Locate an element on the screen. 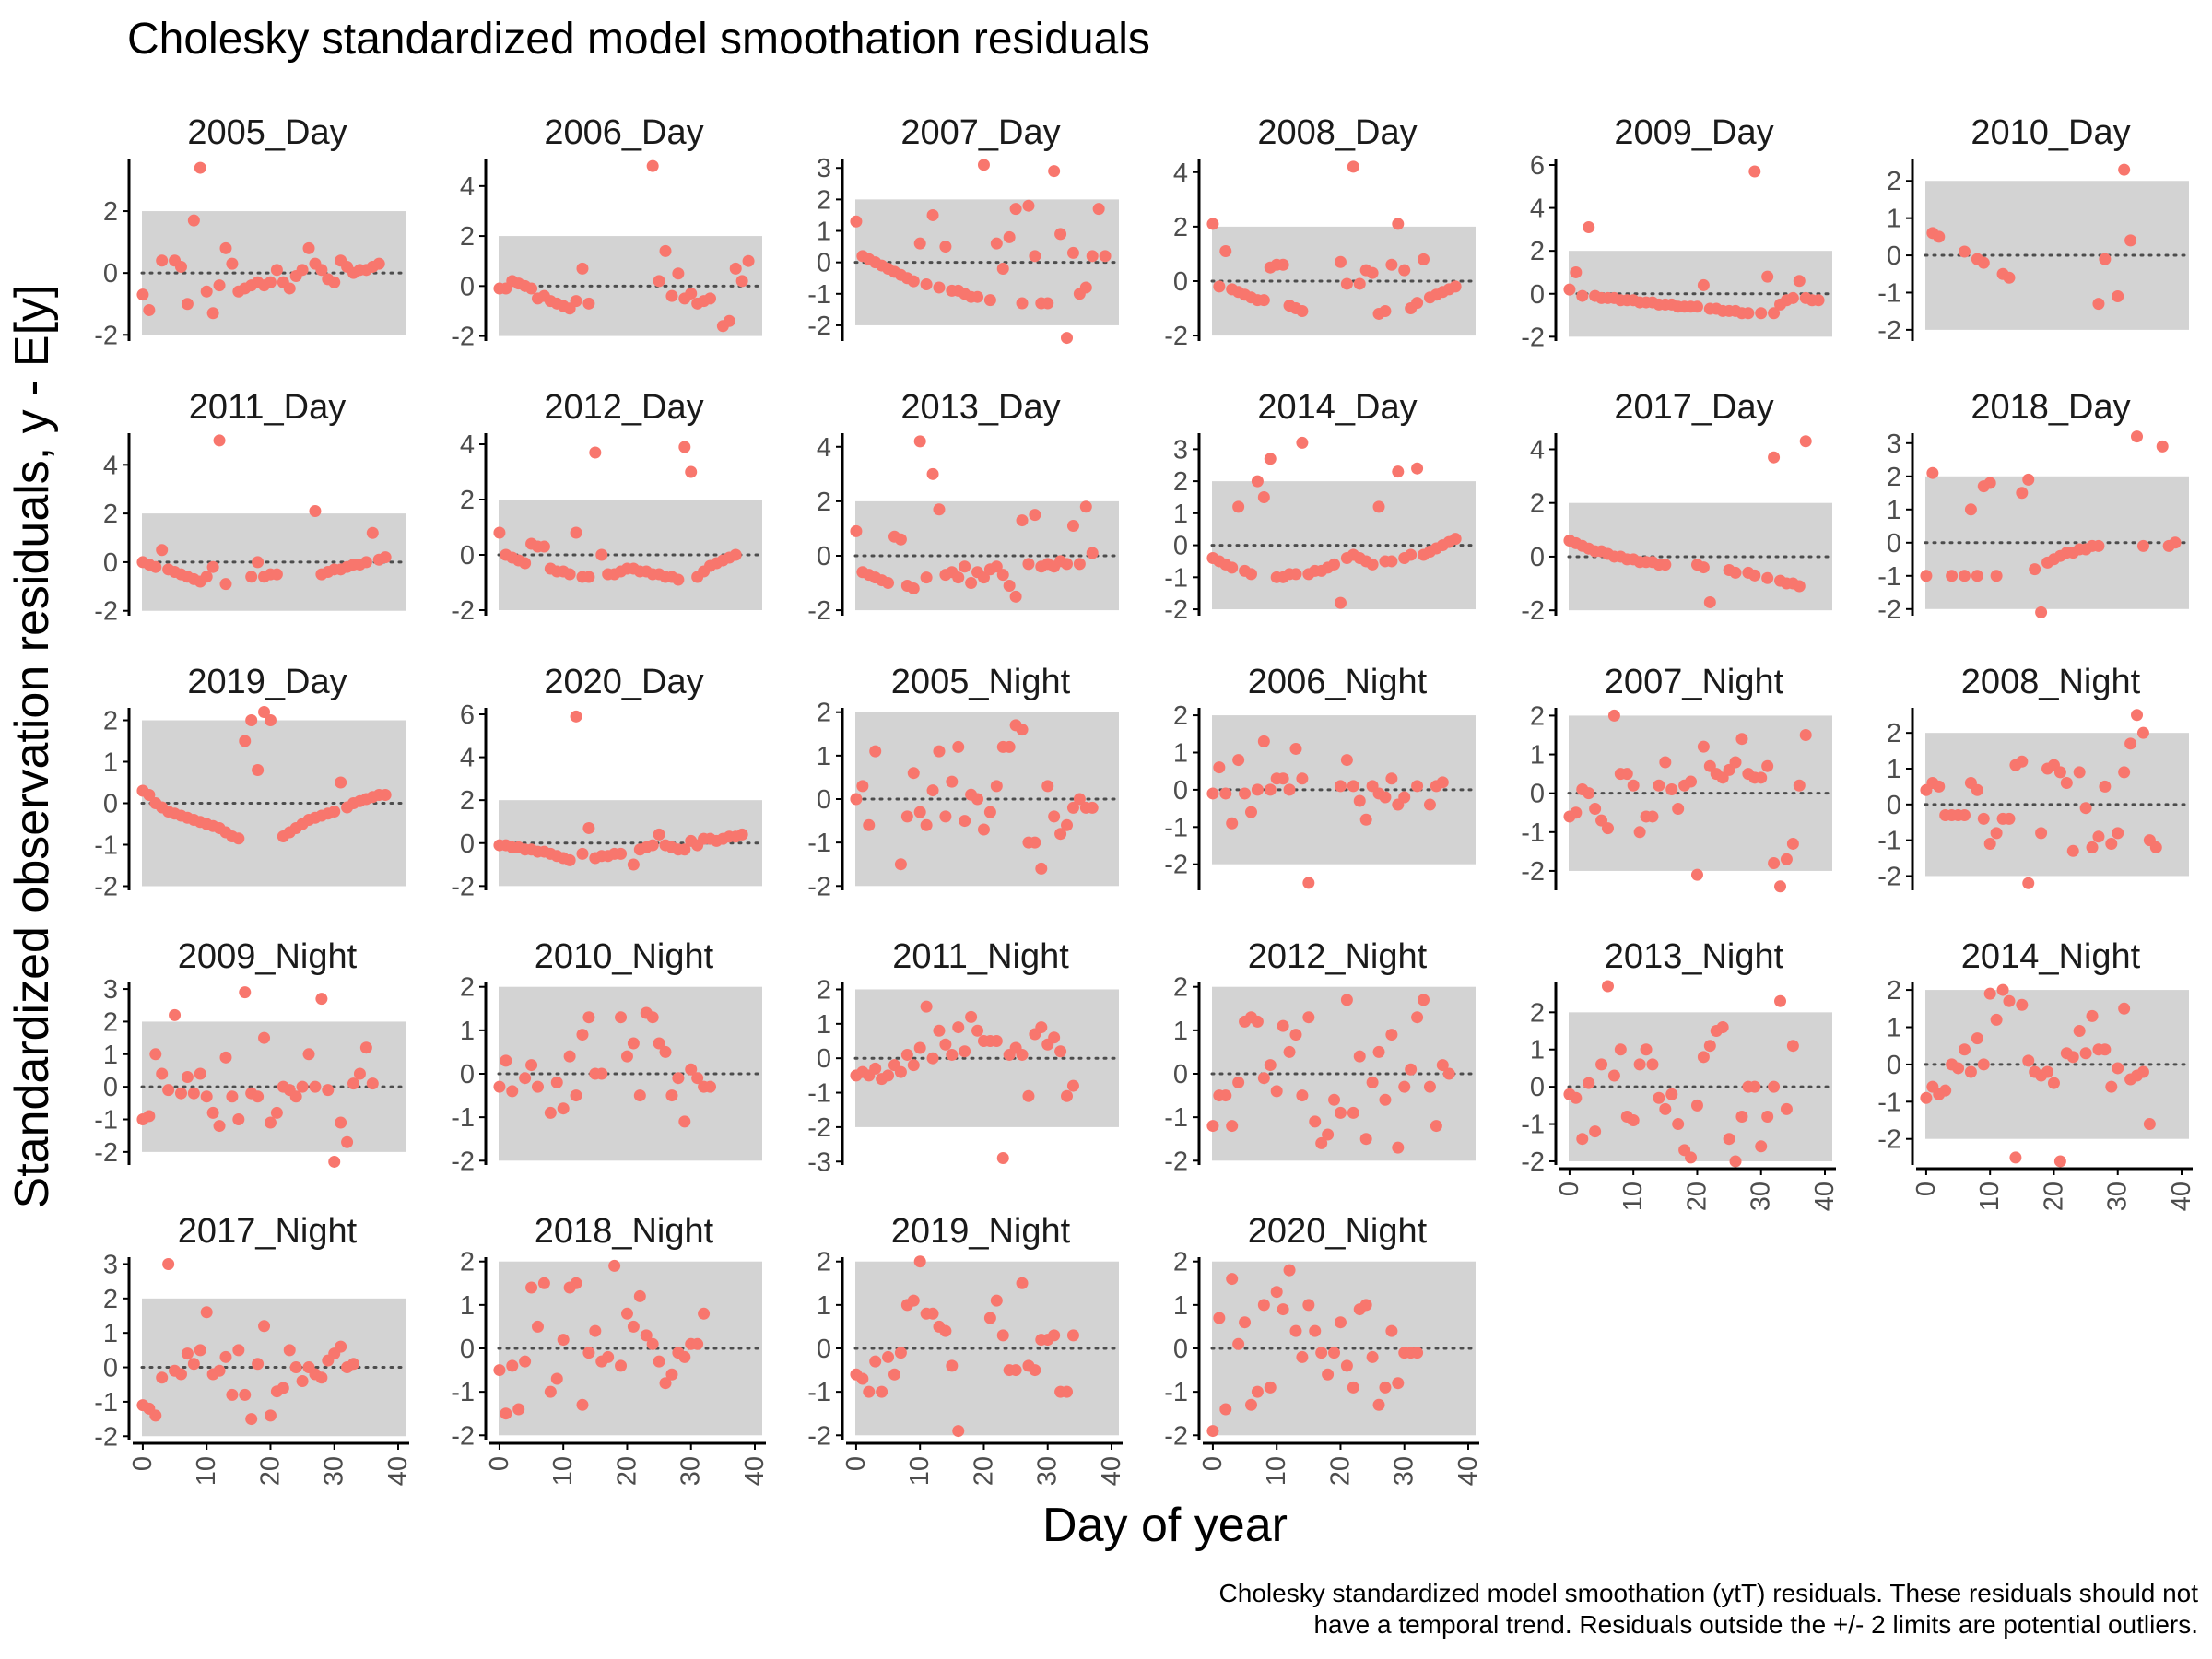  y-tick-label: 3 is located at coordinates (824, 168).